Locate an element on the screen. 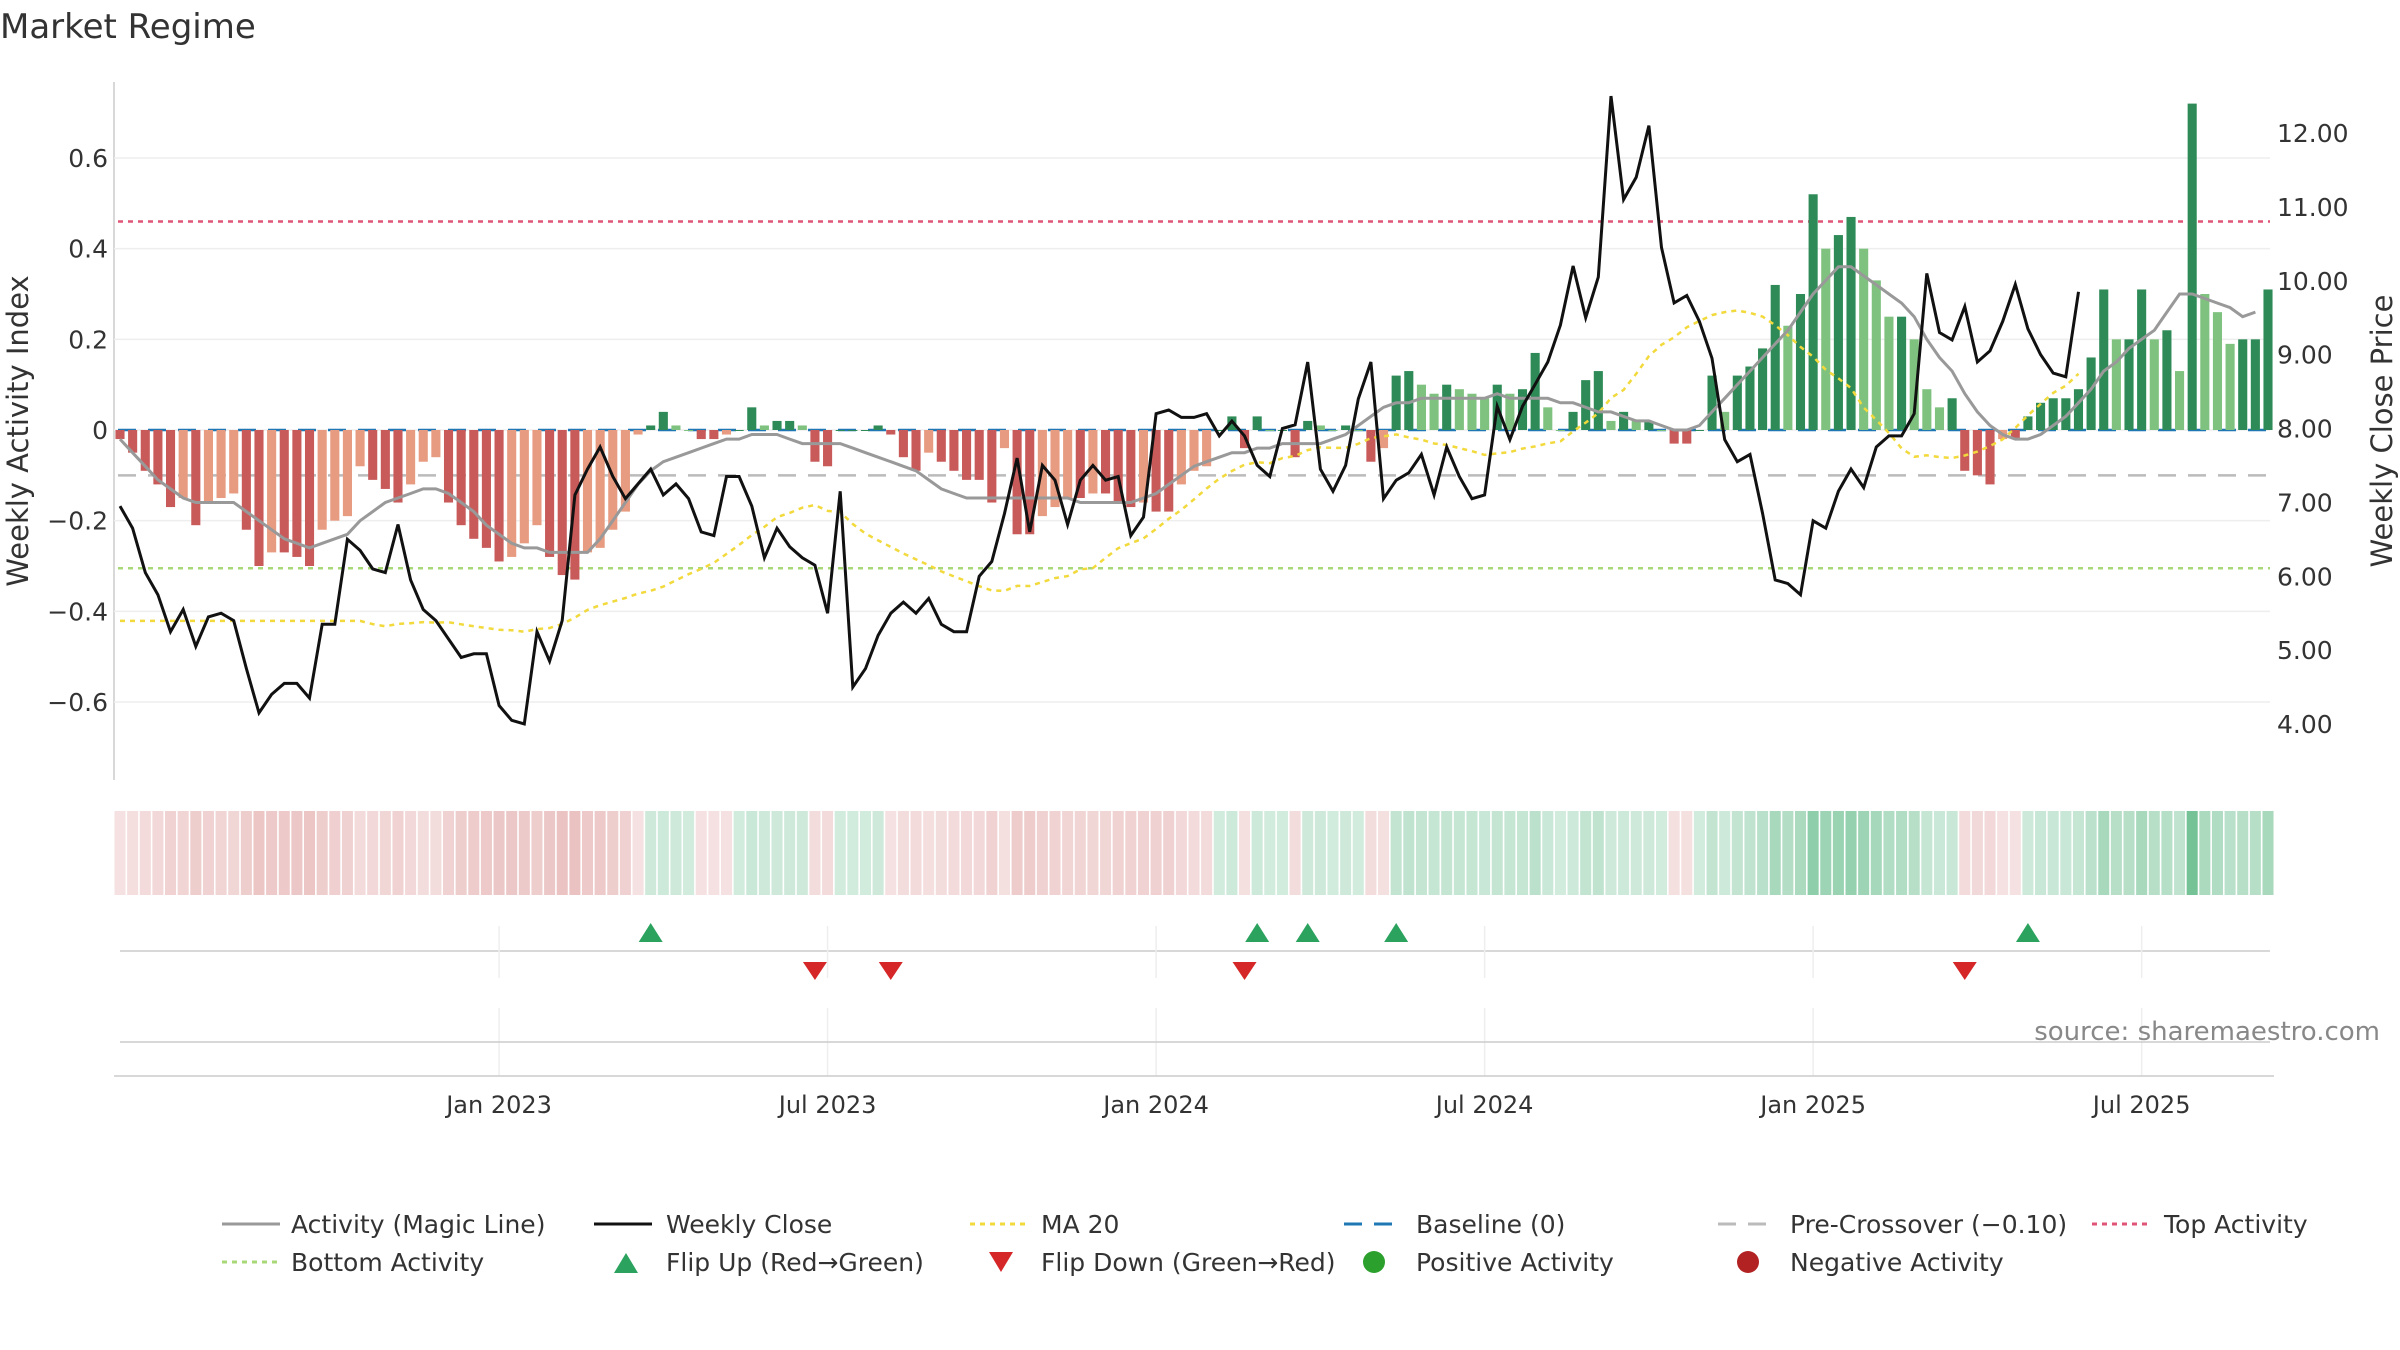 The width and height of the screenshot is (2400, 1350). y2-tick-label: 4.00 is located at coordinates (2305, 724).